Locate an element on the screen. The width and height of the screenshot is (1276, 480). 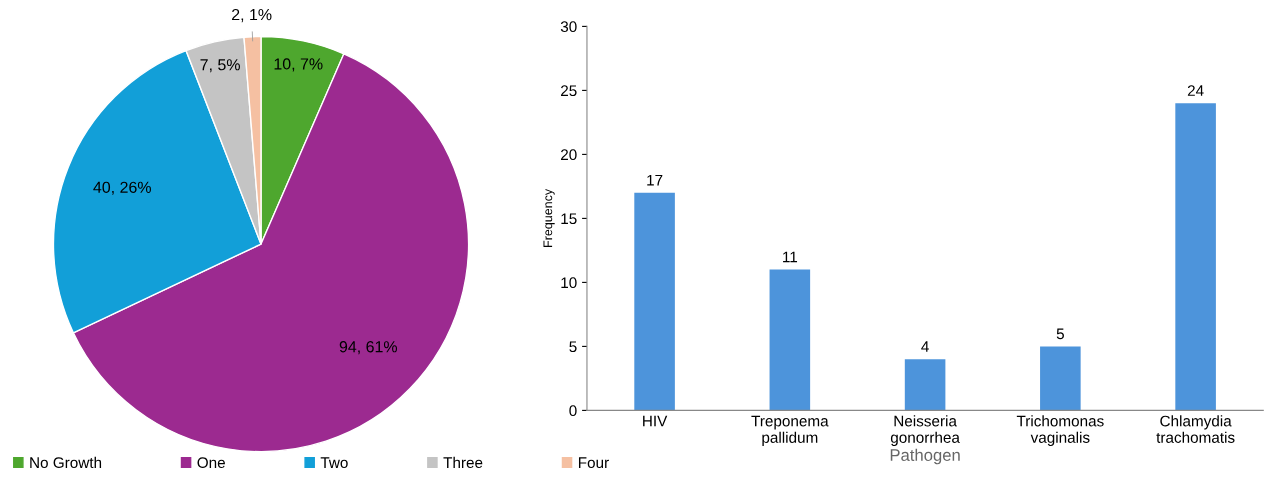
y-tick-label: 0 is located at coordinates (573, 411).